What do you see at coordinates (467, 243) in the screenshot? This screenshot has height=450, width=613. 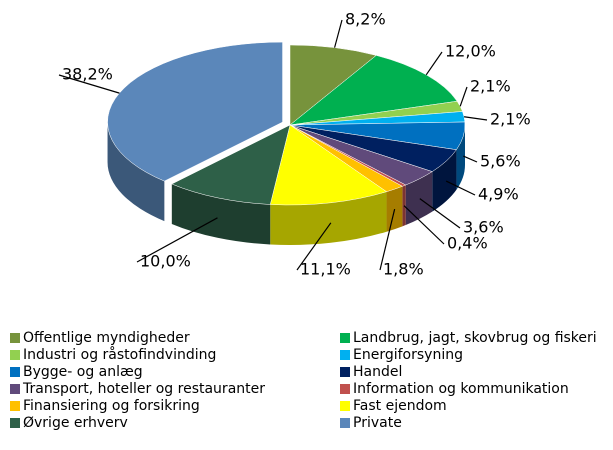 I see `data-label: 0,4%` at bounding box center [467, 243].